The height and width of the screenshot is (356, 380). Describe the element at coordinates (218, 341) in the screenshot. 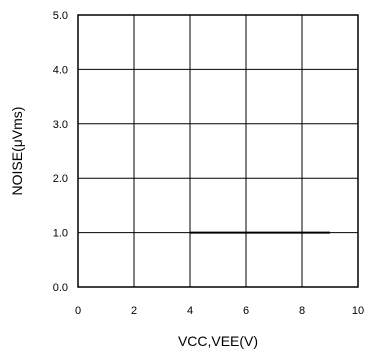

I see `x-axis-label: VCC,VEE(V)` at that location.